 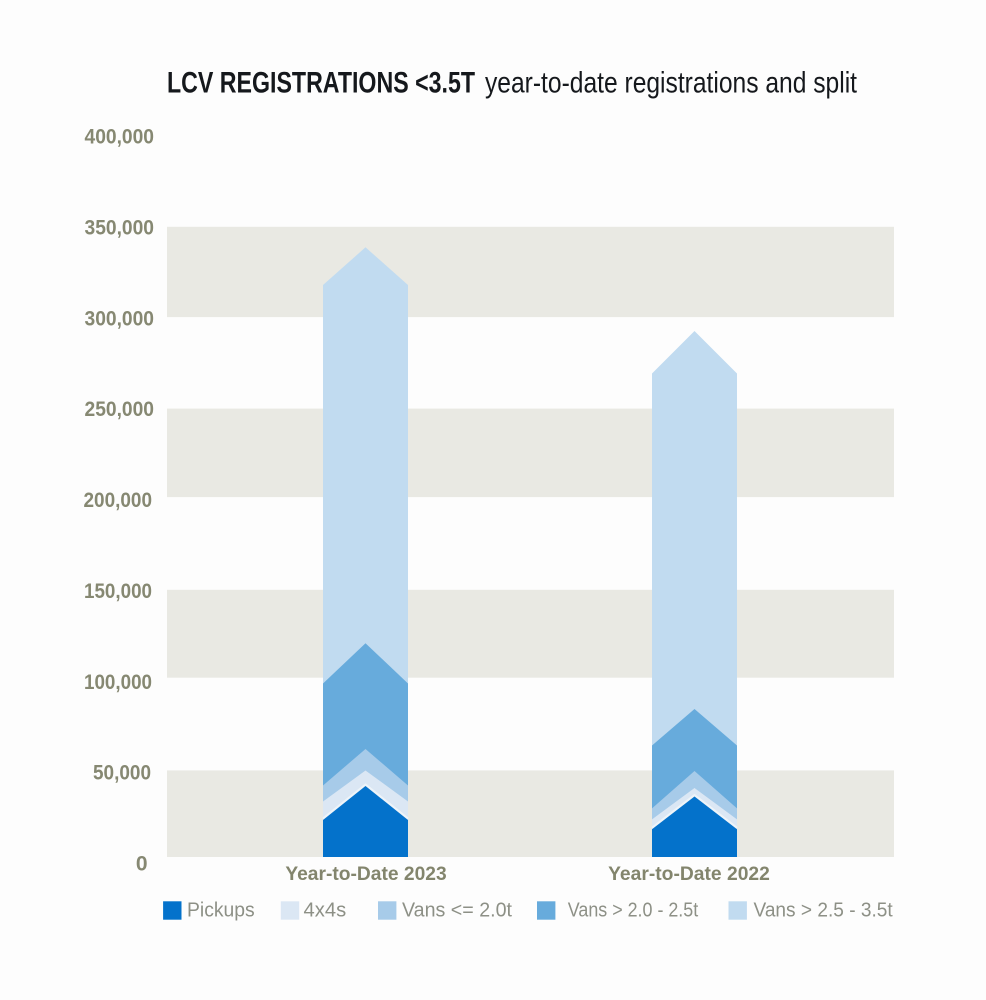 What do you see at coordinates (118, 682) in the screenshot?
I see `svg-text: 100,000` at bounding box center [118, 682].